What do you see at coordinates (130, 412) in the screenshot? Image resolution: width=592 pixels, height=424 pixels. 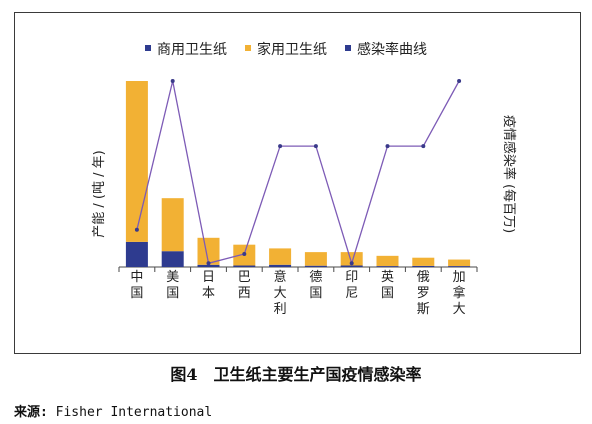 I see `source-text: Fisher International` at bounding box center [130, 412].